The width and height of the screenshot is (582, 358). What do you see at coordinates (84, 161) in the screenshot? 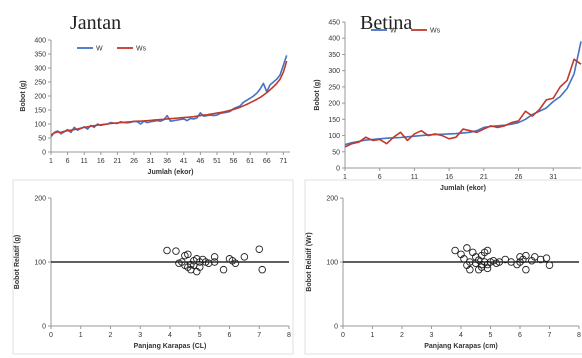
I see `jantan-line-xtick-label: 11` at bounding box center [84, 161].